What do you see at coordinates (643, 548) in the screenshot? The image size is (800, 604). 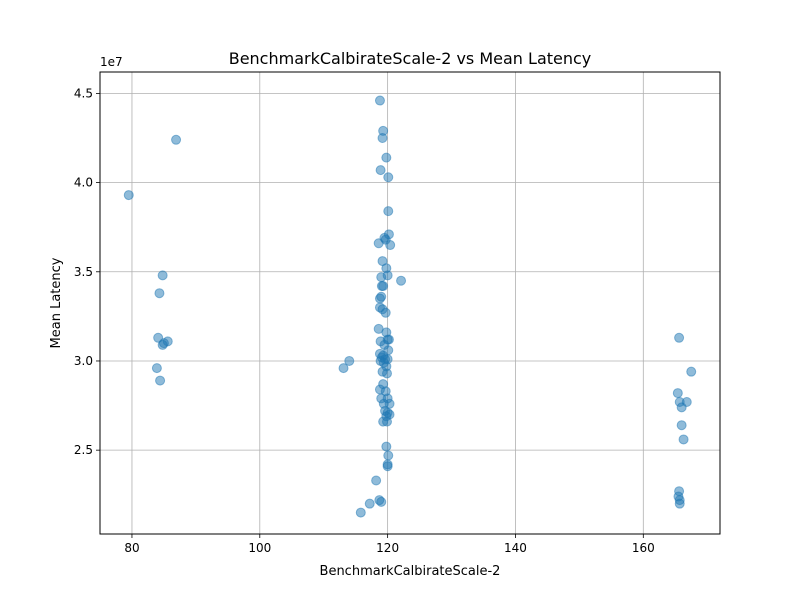 I see `x-tick-label: 160` at bounding box center [643, 548].